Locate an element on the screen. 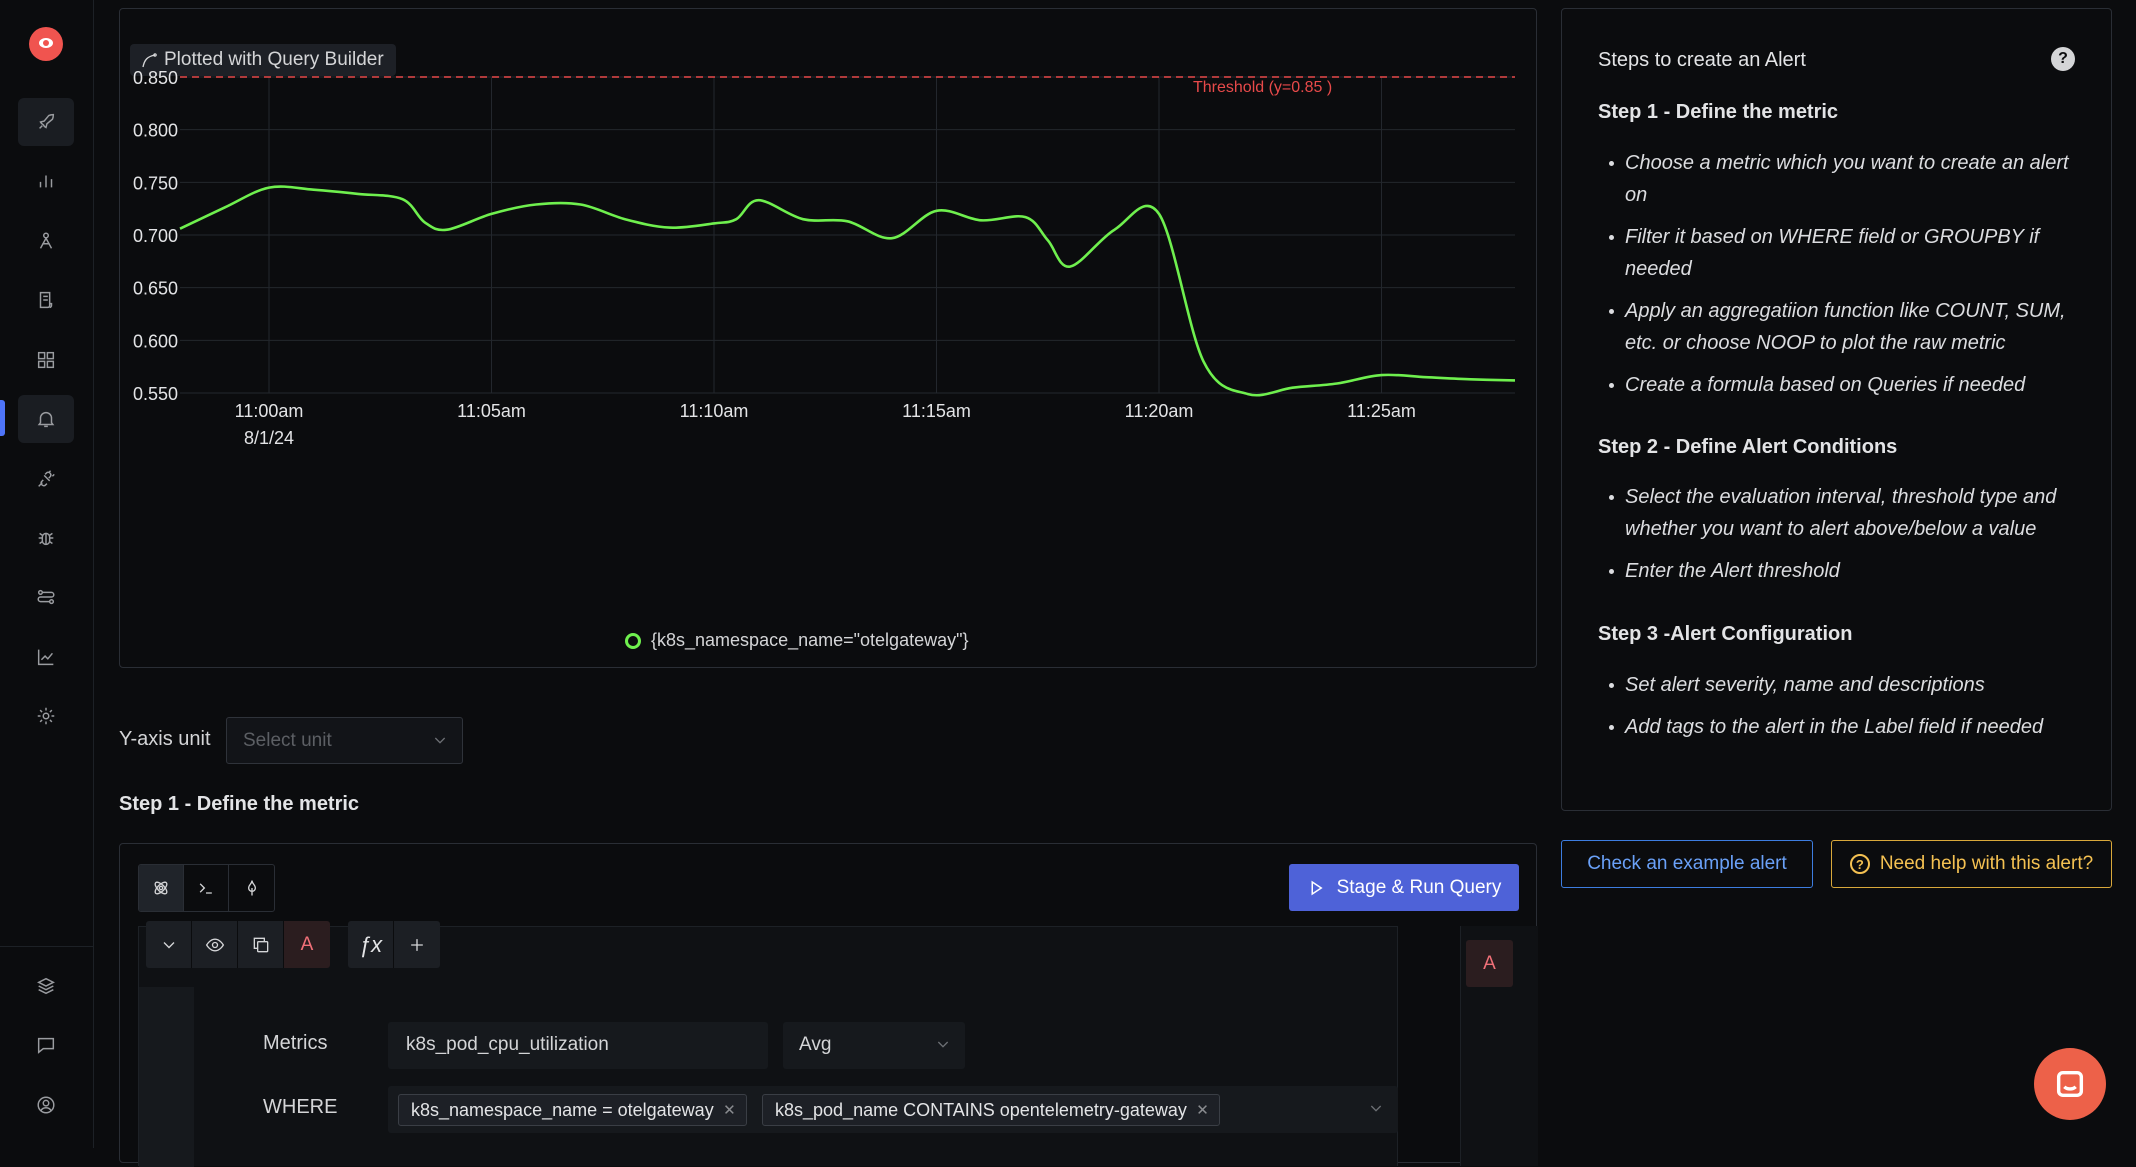 This screenshot has width=2136, height=1167. eye-icon is located at coordinates (214, 944).